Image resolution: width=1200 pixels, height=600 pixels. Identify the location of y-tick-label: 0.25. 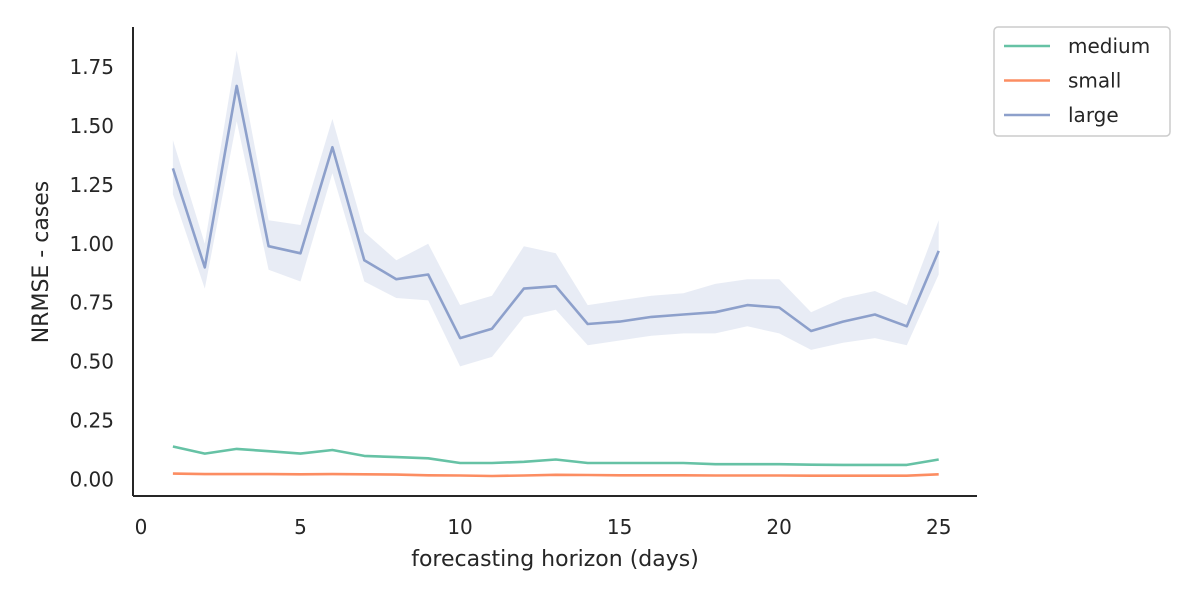
(91, 421).